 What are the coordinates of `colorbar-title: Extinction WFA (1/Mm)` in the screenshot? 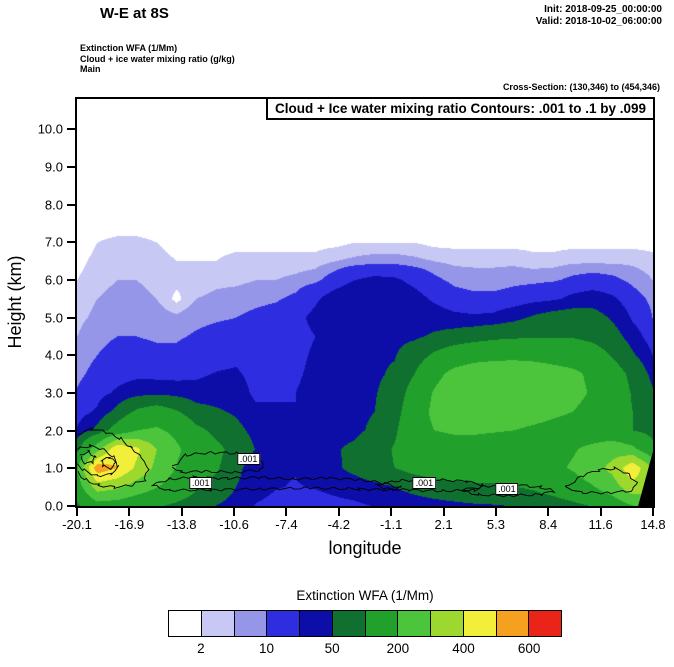 It's located at (365, 595).